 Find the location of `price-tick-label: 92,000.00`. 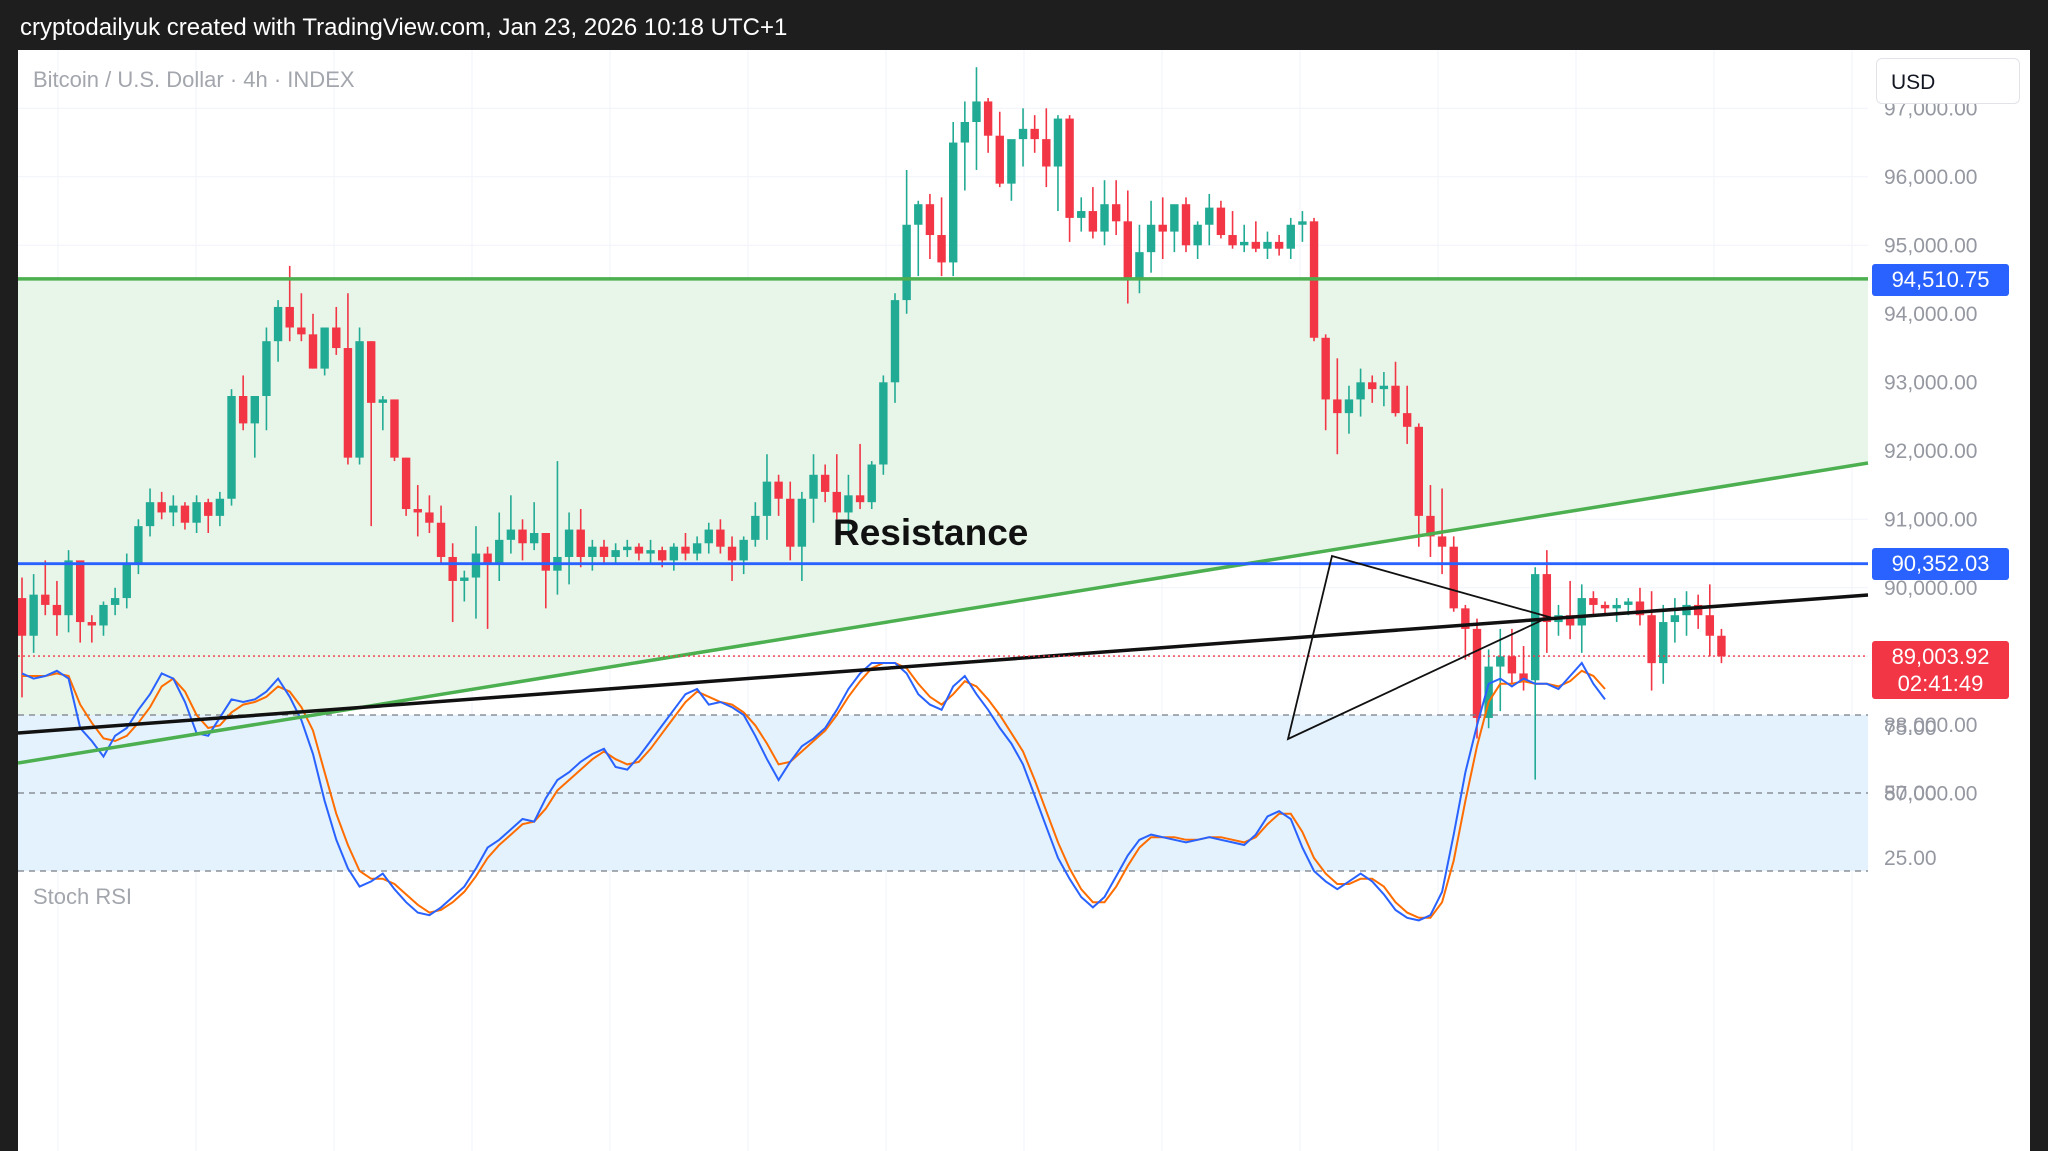

price-tick-label: 92,000.00 is located at coordinates (1930, 451).